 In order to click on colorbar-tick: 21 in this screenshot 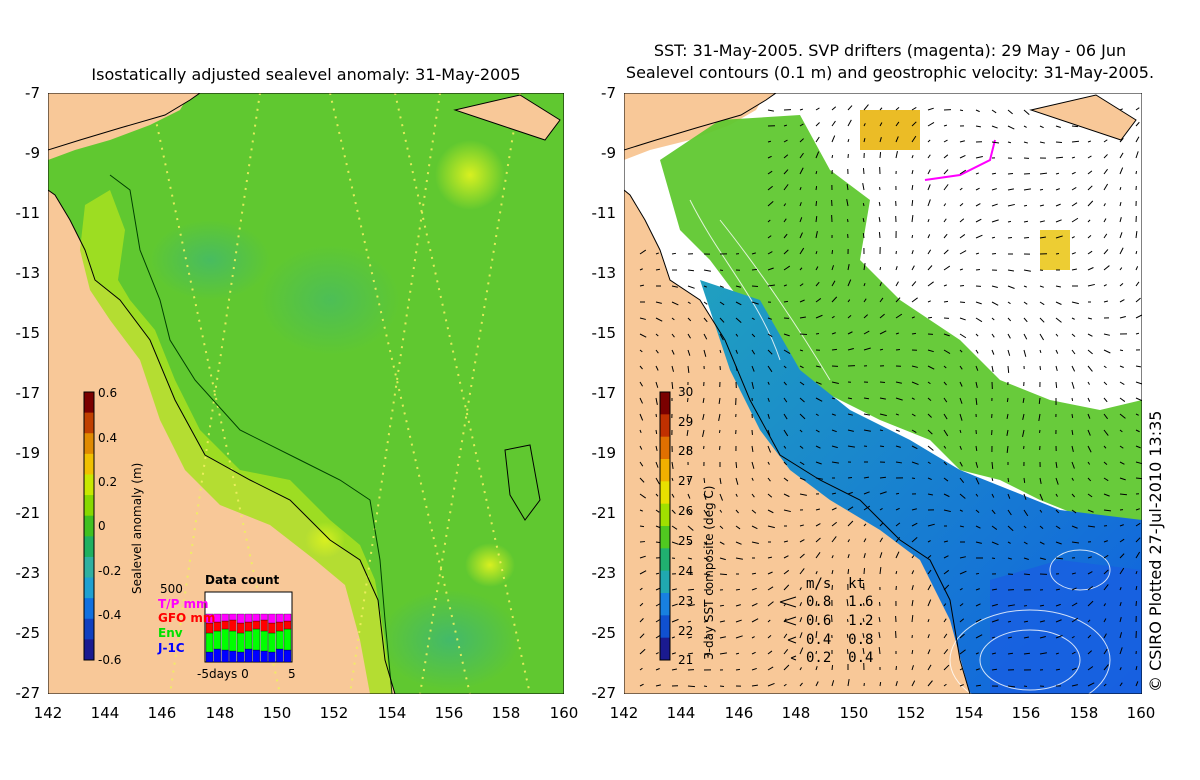, I will do `click(686, 660)`.